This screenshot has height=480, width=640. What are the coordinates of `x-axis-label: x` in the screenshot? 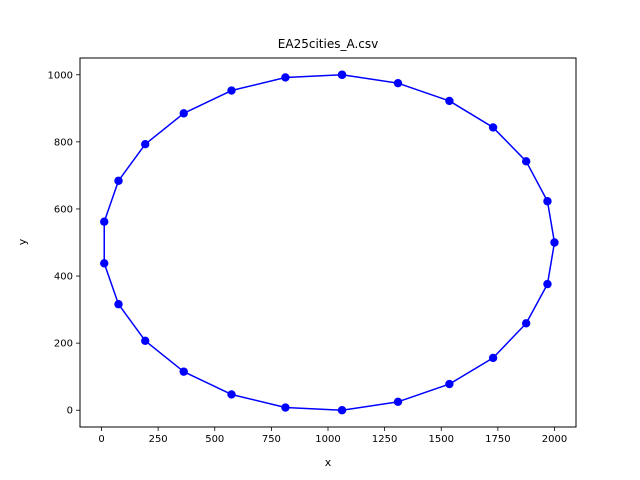 It's located at (328, 462).